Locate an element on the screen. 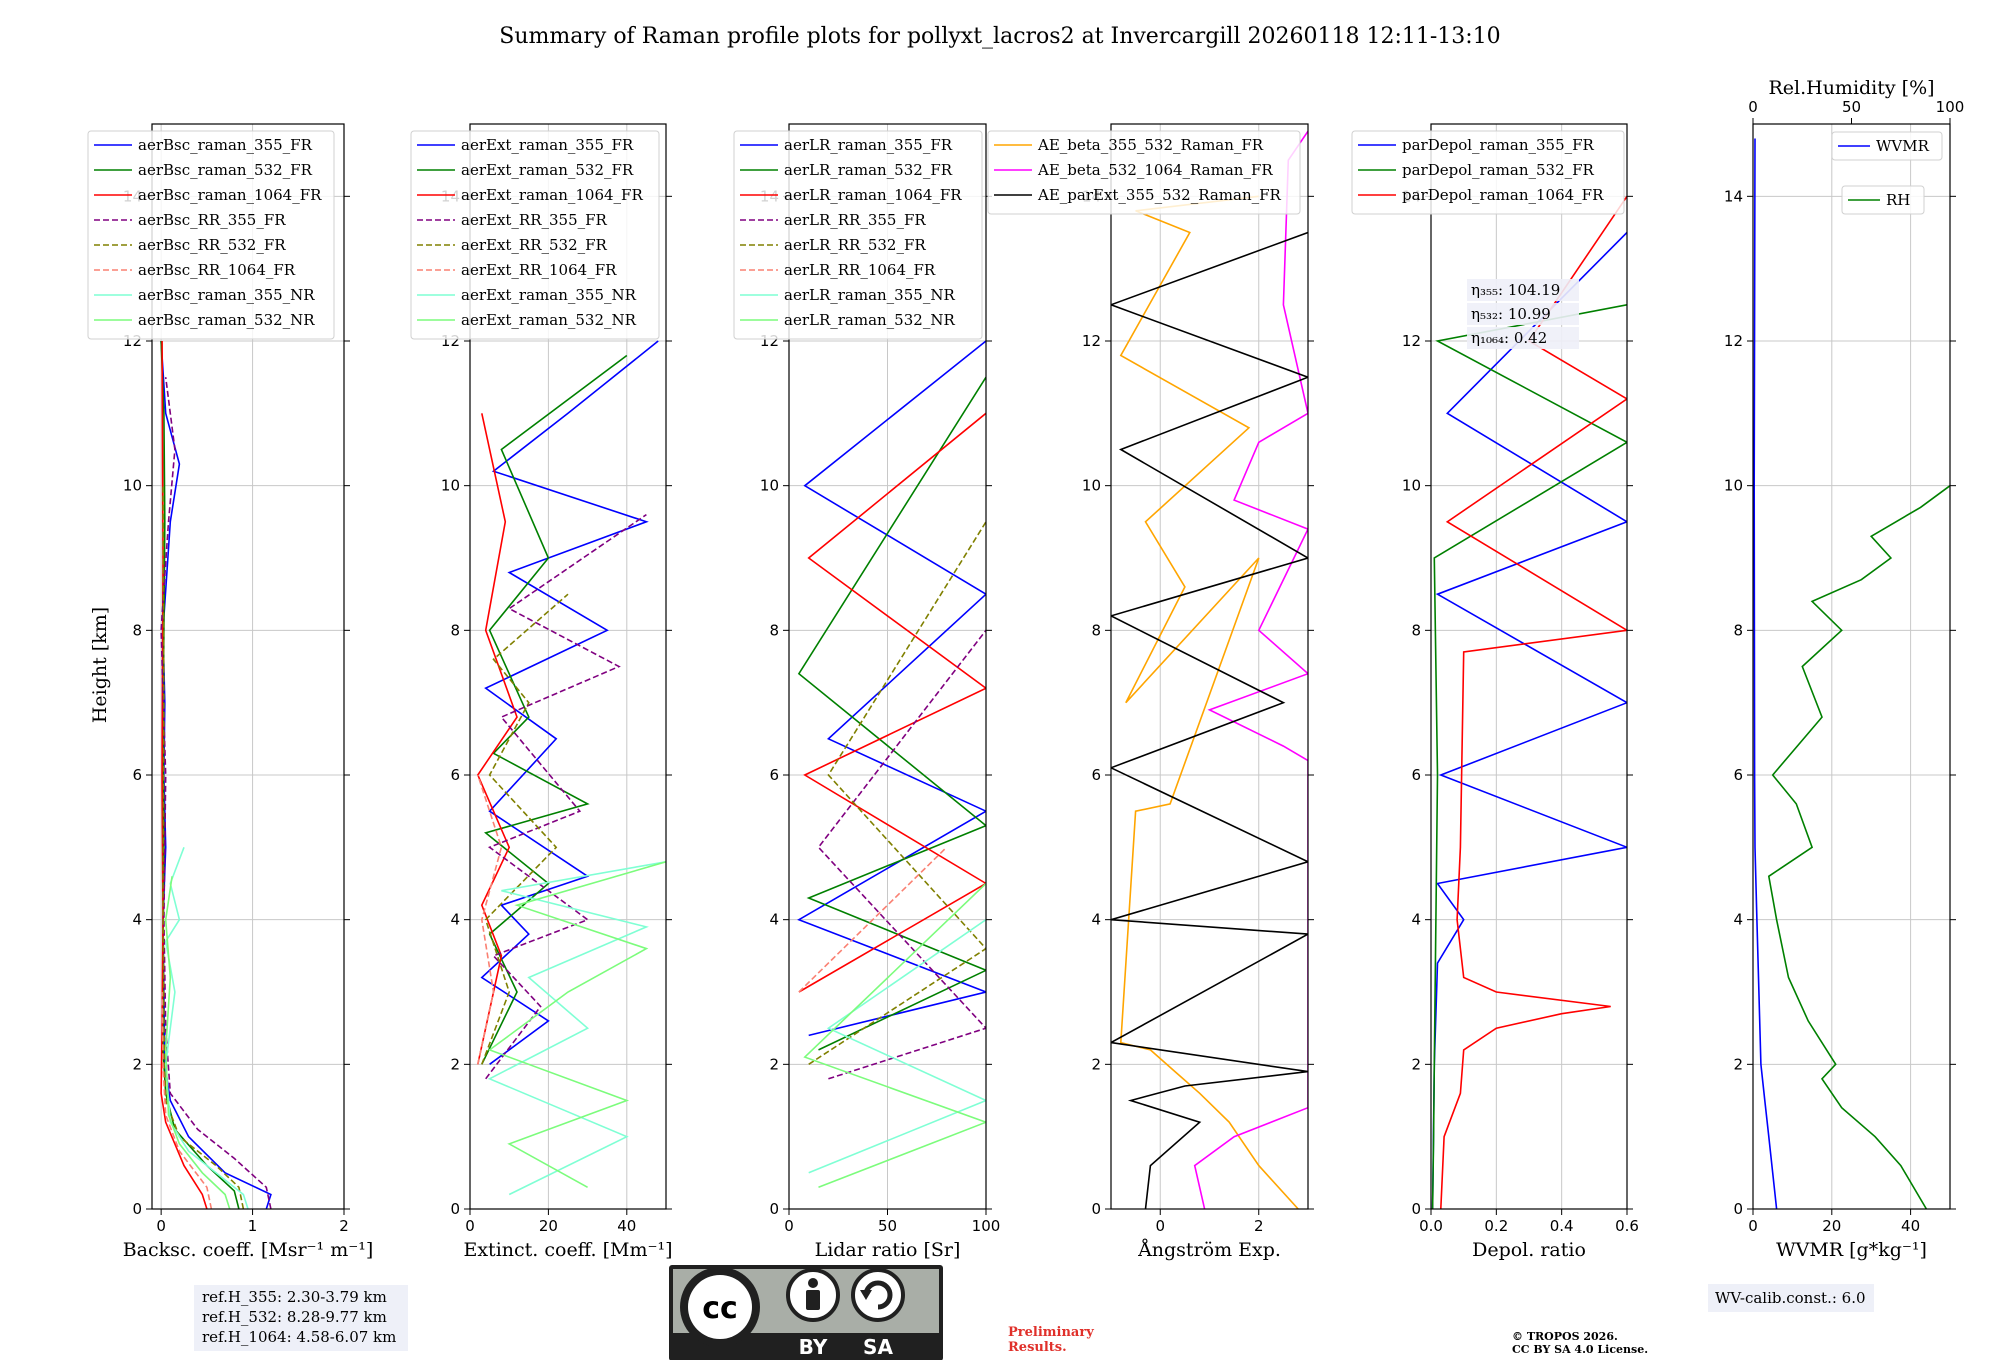 The height and width of the screenshot is (1360, 2000). legend-label: aerBsc_raman_355_NR is located at coordinates (226, 295).